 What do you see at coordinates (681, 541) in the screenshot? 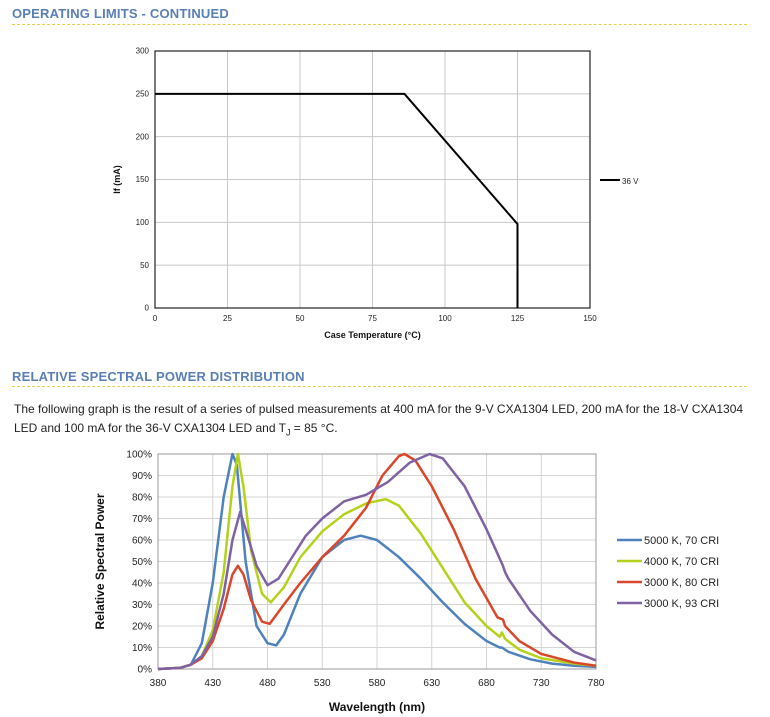
I see `legend-label-5000-k-70-cri: 5000 K, 70 CRI` at bounding box center [681, 541].